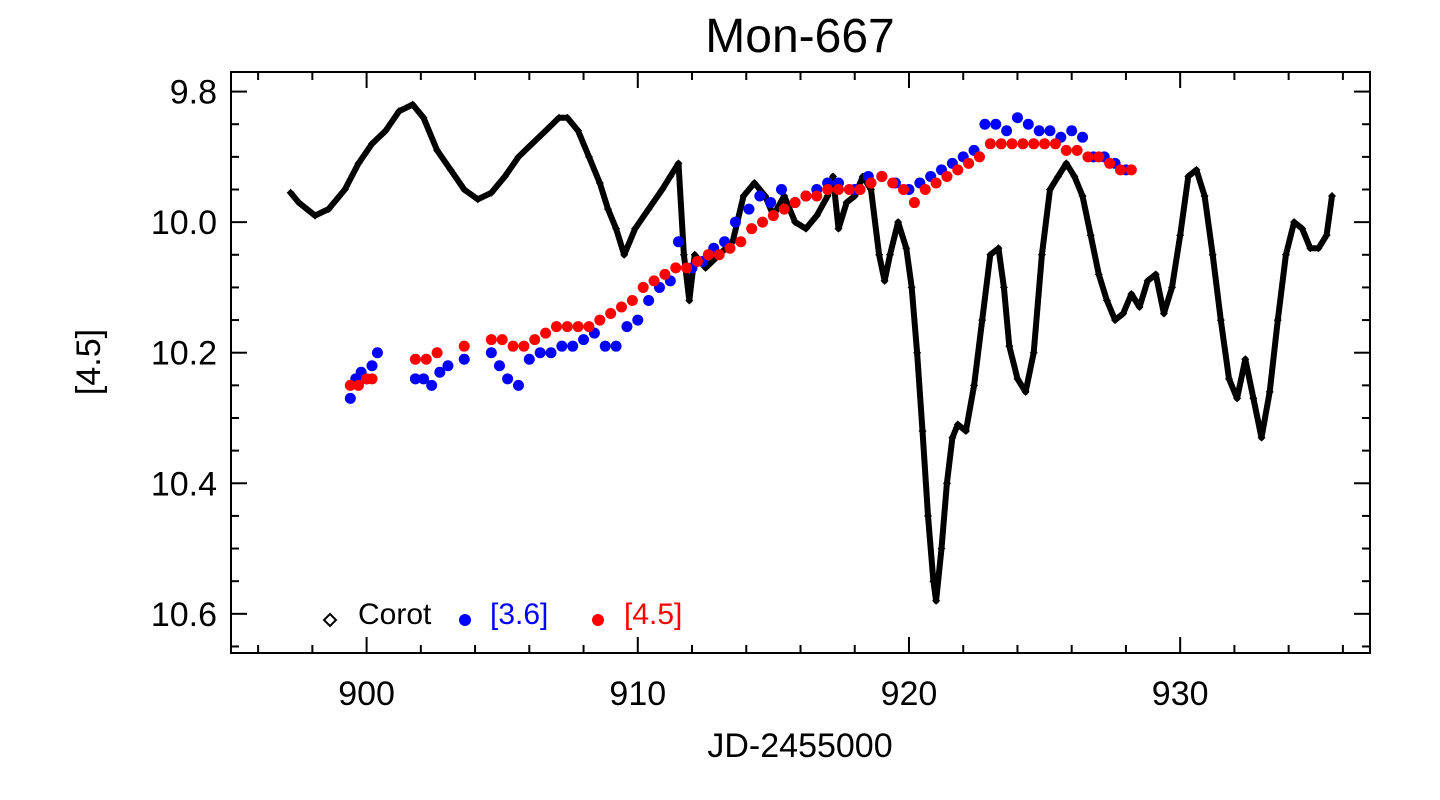  Describe the element at coordinates (184, 615) in the screenshot. I see `y-tick-label: 10.6` at that location.